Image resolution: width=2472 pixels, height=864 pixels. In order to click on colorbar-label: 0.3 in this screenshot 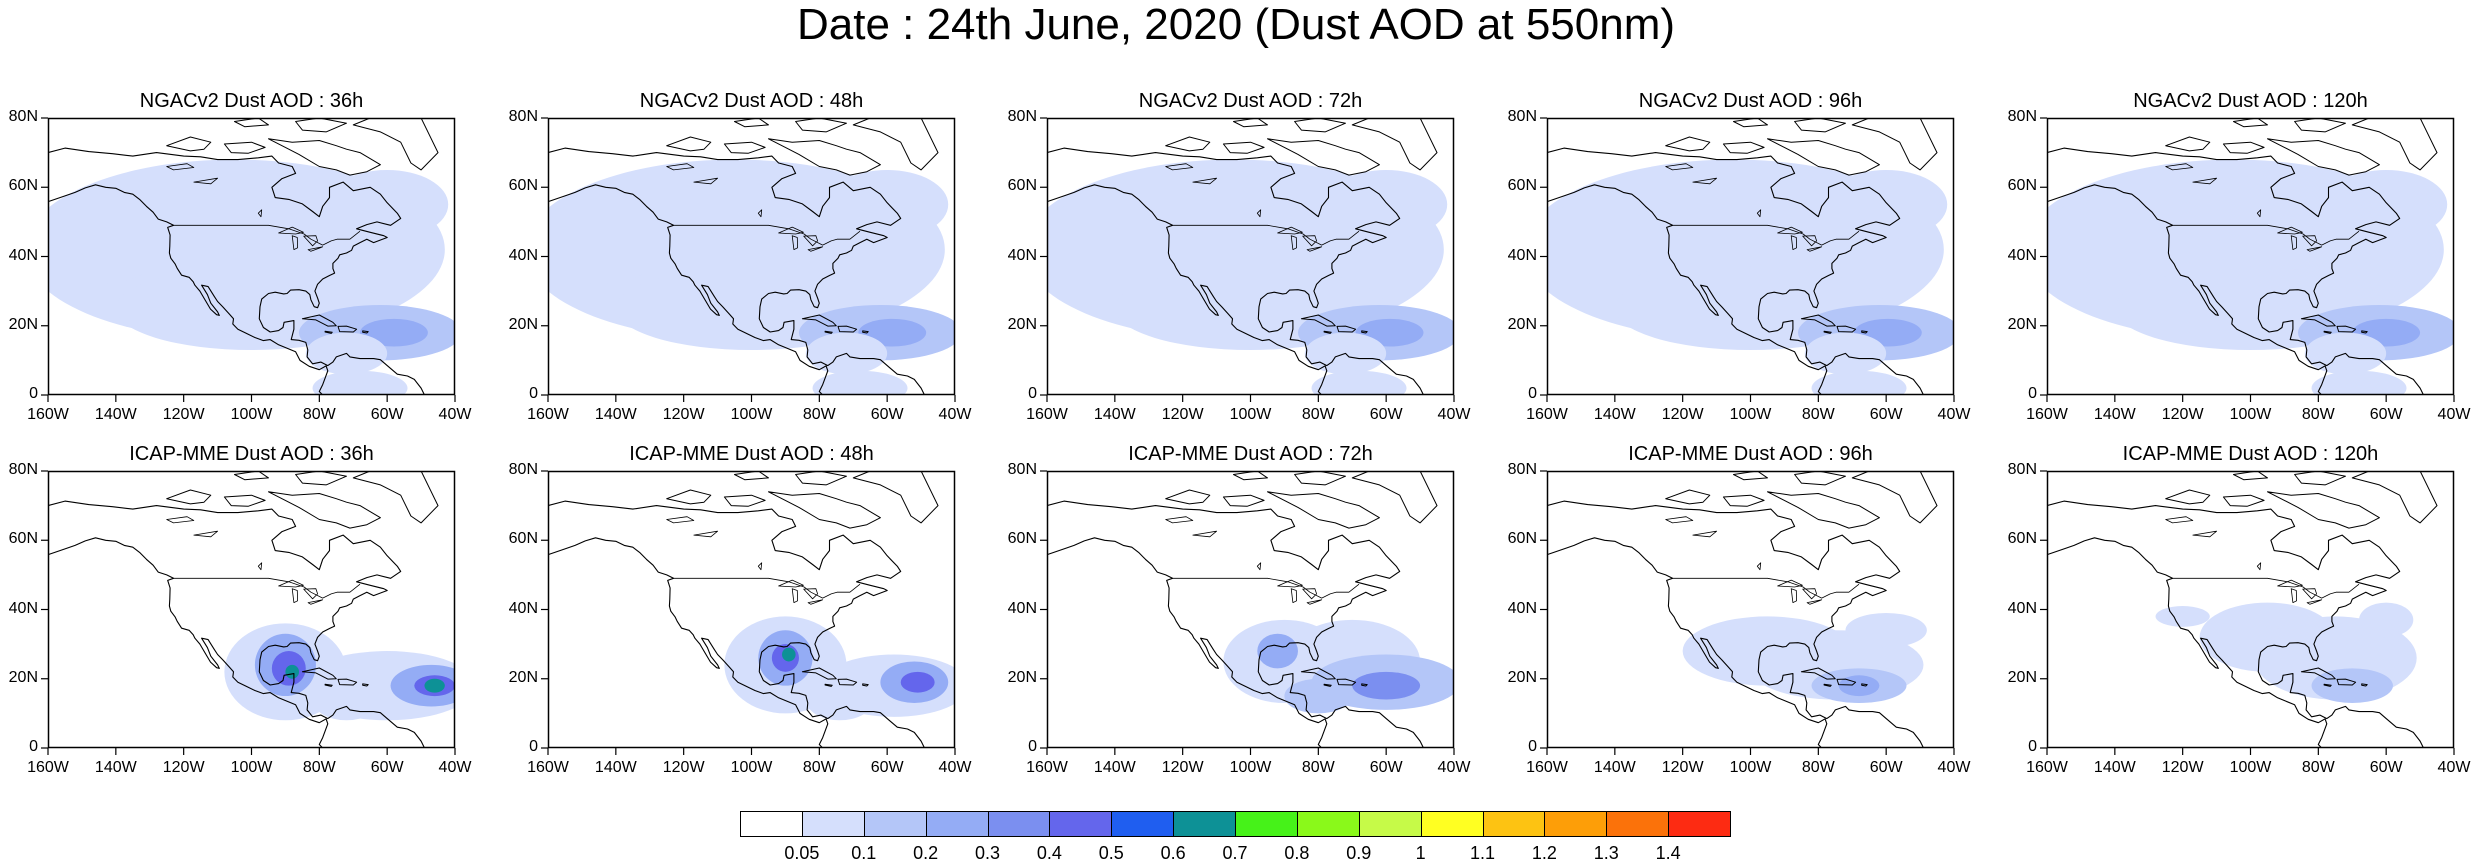, I will do `click(987, 853)`.